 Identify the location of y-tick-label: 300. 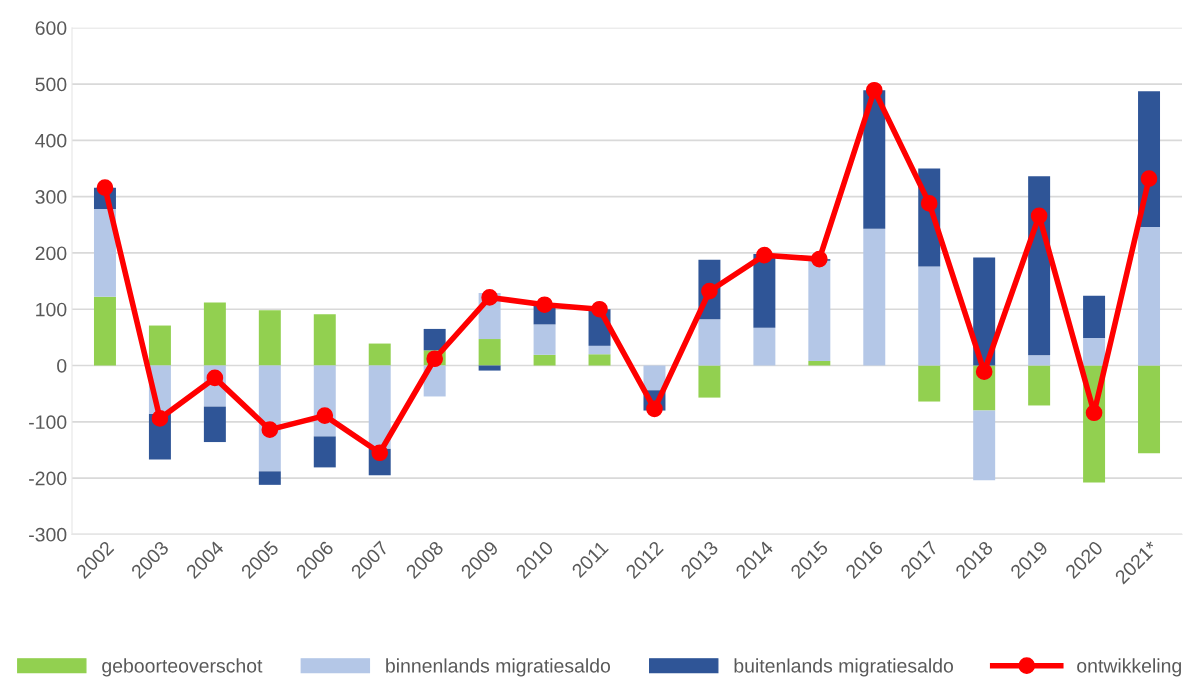
(51, 197).